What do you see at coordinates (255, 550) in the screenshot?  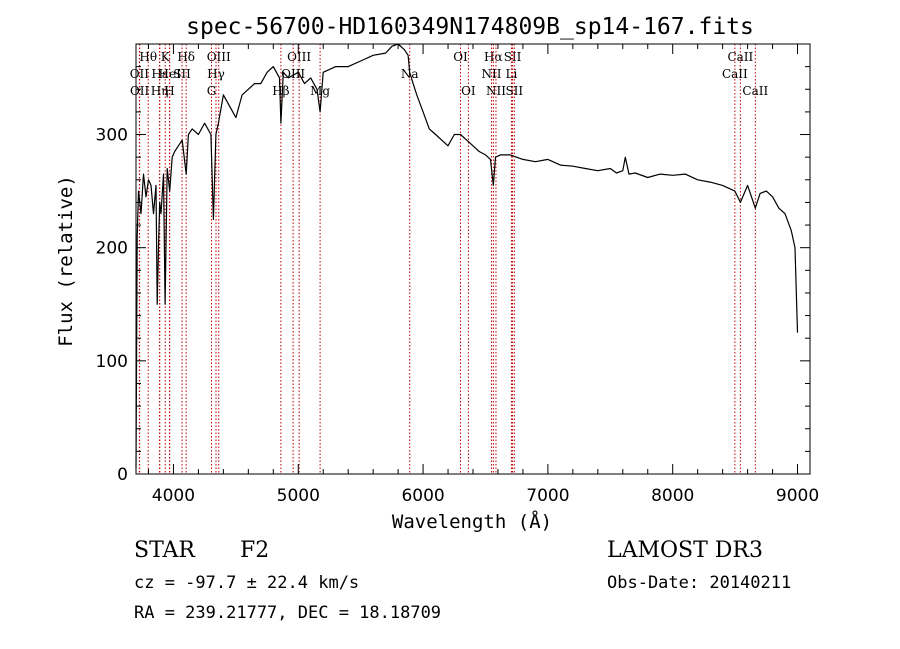 I see `subclass: F2` at bounding box center [255, 550].